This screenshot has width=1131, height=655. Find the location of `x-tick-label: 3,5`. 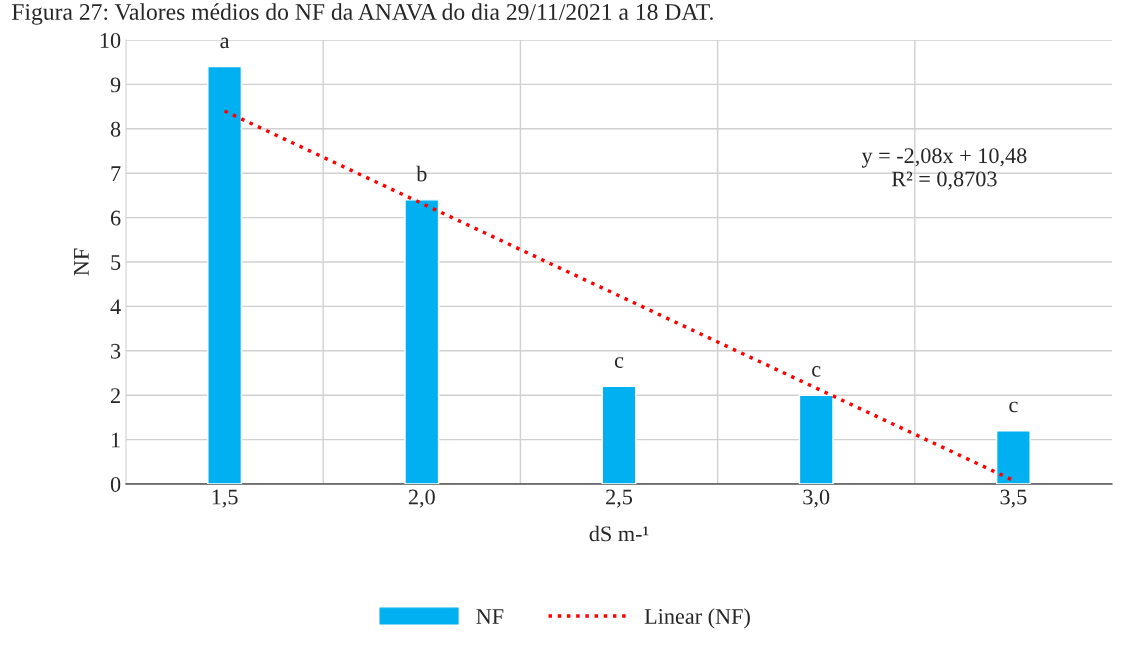

x-tick-label: 3,5 is located at coordinates (1013, 498).